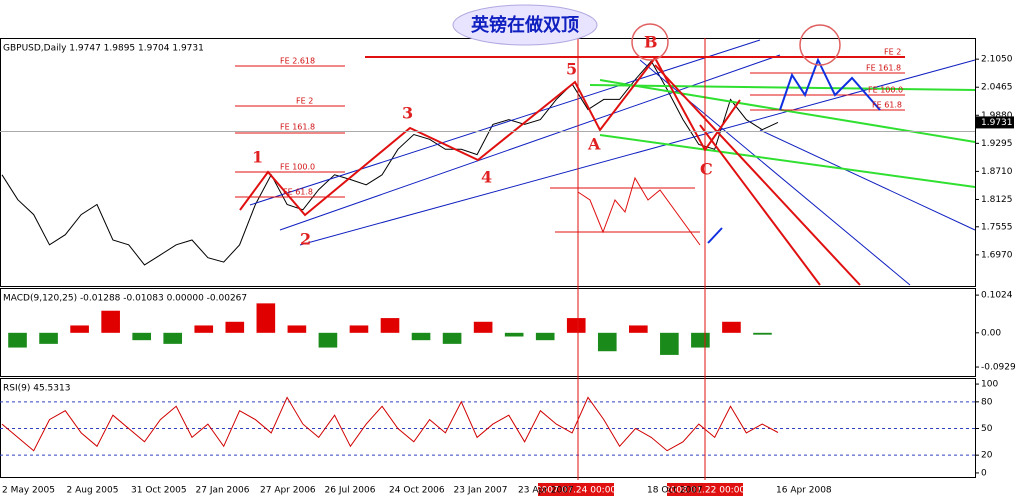 This screenshot has width=1016, height=502. What do you see at coordinates (706, 169) in the screenshot?
I see `wave-label: C` at bounding box center [706, 169].